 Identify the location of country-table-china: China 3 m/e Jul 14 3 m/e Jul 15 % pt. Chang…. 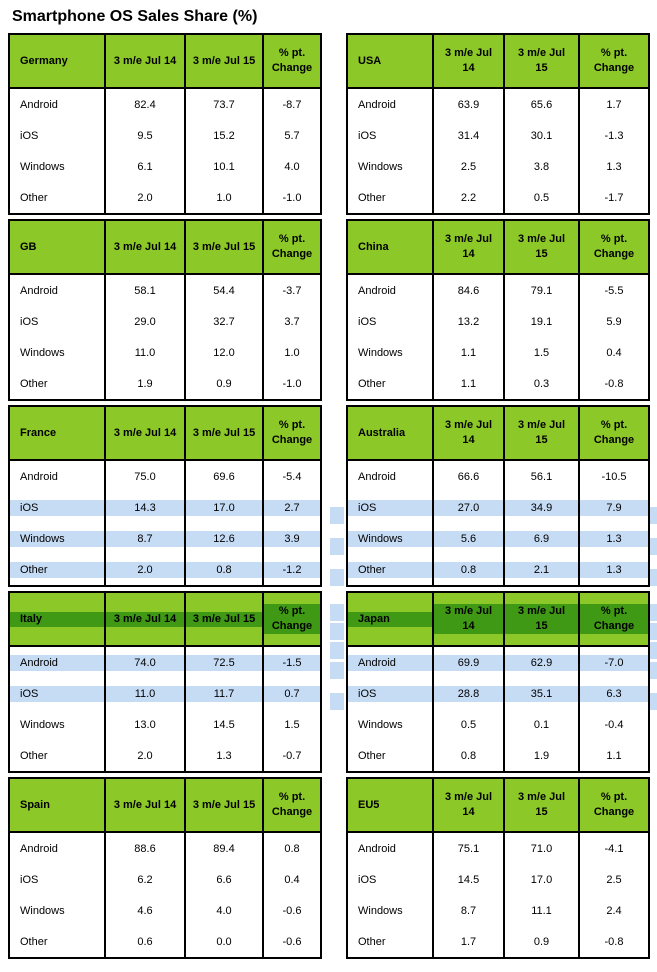
(498, 310).